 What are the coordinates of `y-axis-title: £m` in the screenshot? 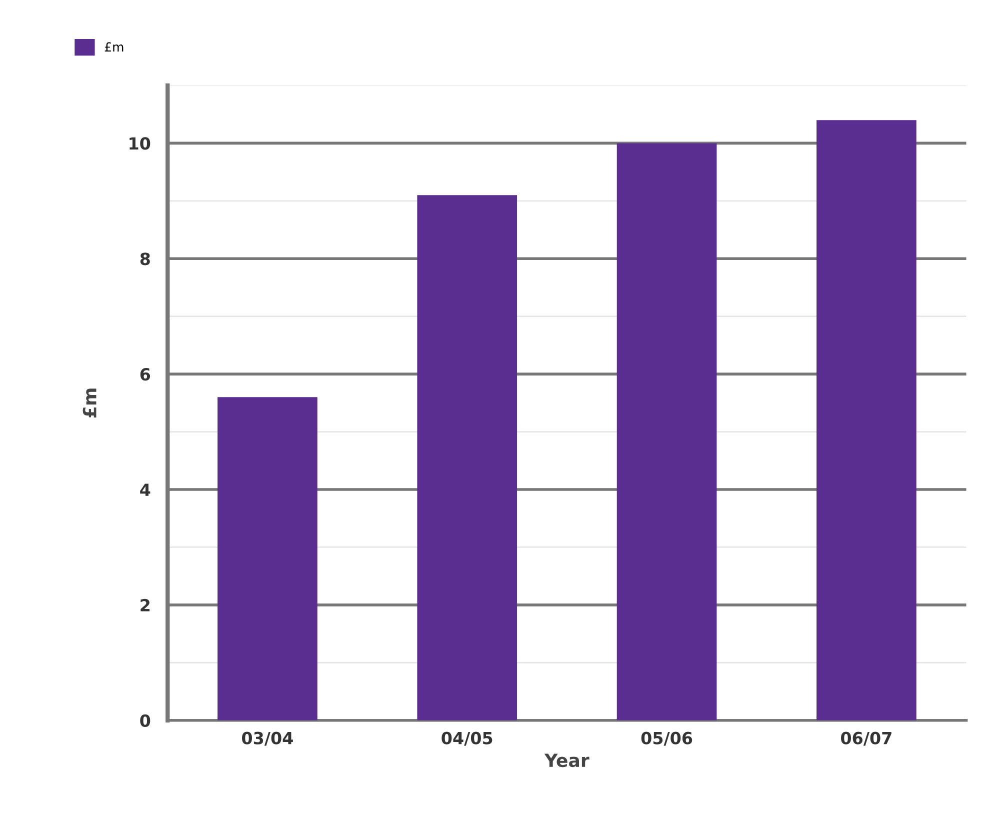 It's located at (89, 403).